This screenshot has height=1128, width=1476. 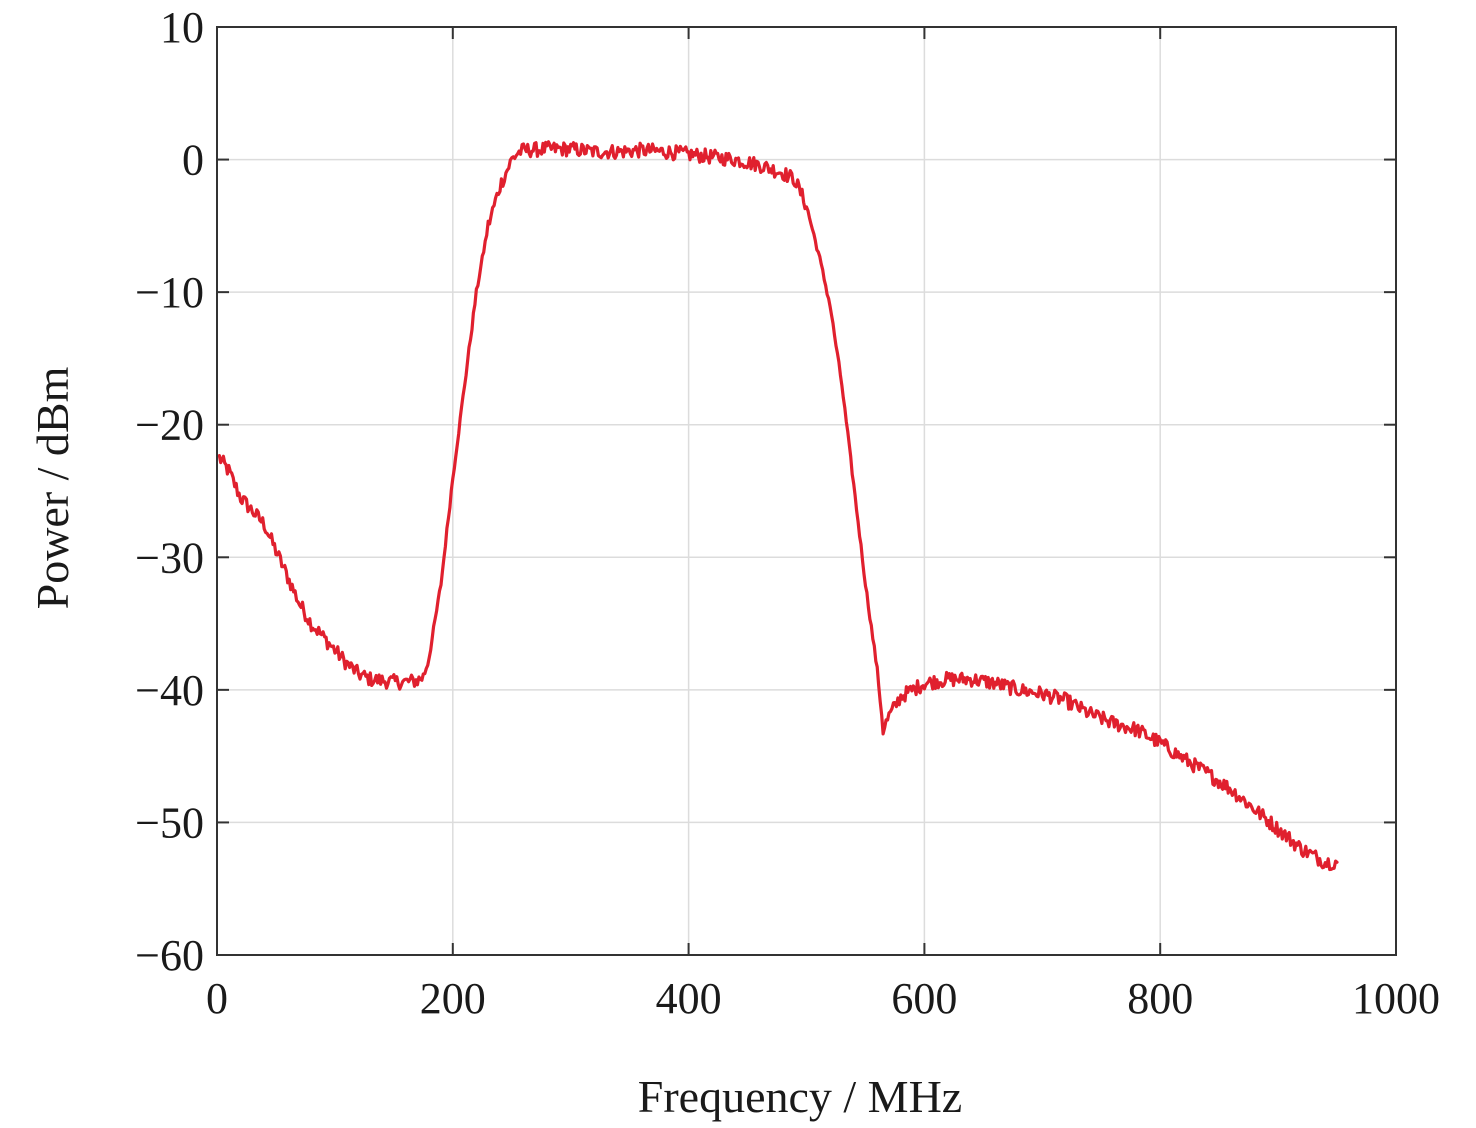 What do you see at coordinates (924, 998) in the screenshot?
I see `x-tick-label: 600` at bounding box center [924, 998].